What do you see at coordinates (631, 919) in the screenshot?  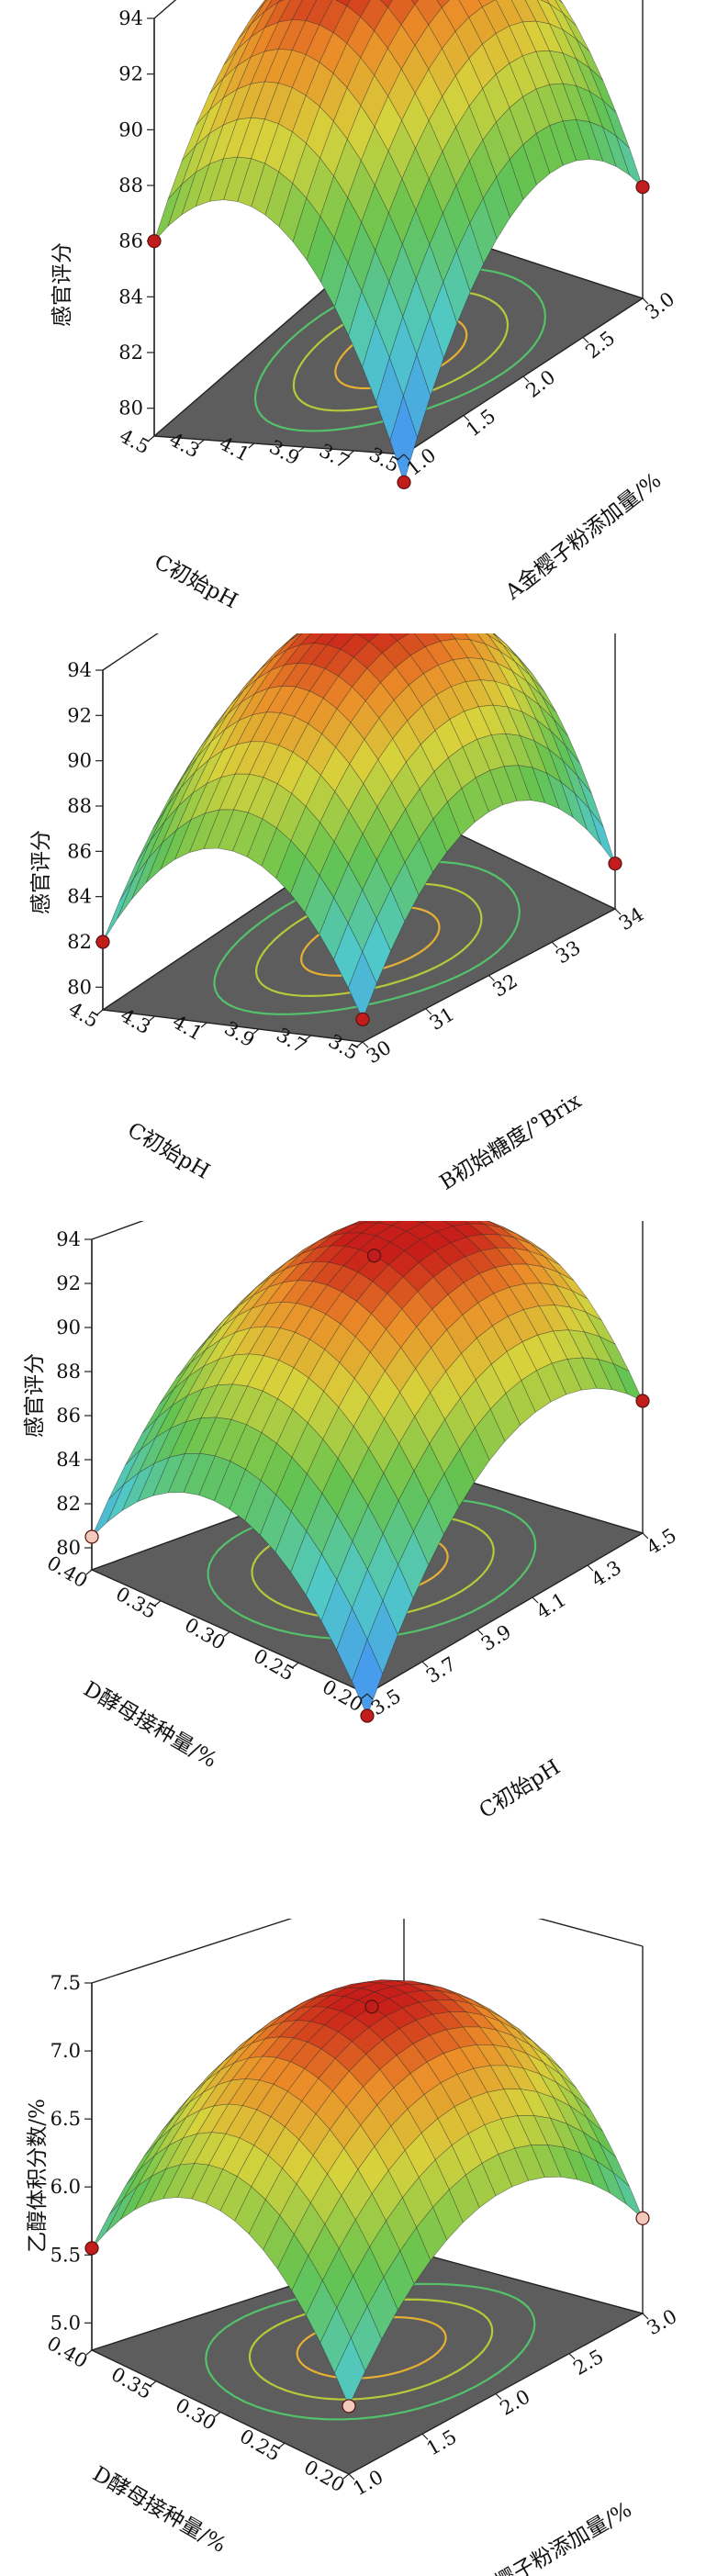 I see `x-tick-label: 34` at bounding box center [631, 919].